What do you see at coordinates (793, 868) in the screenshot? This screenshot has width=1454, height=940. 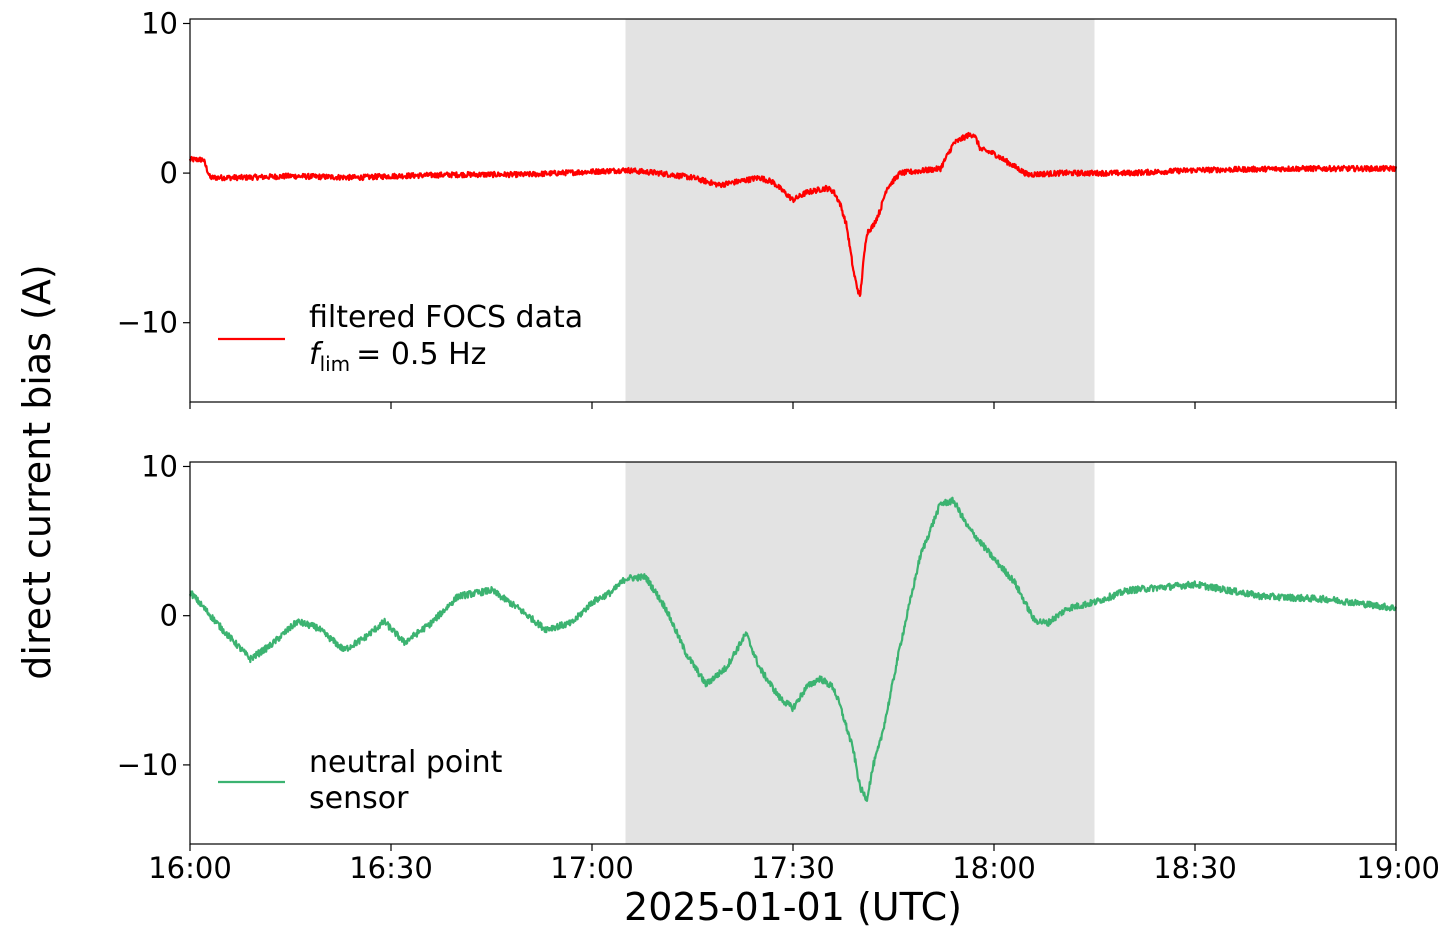 I see `x-tick-label: 17:30` at bounding box center [793, 868].